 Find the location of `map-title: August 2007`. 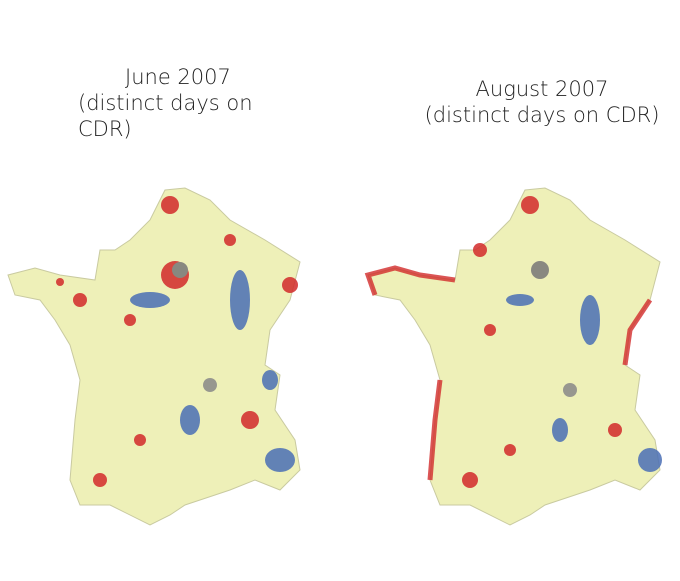

map-title: August 2007 is located at coordinates (542, 89).